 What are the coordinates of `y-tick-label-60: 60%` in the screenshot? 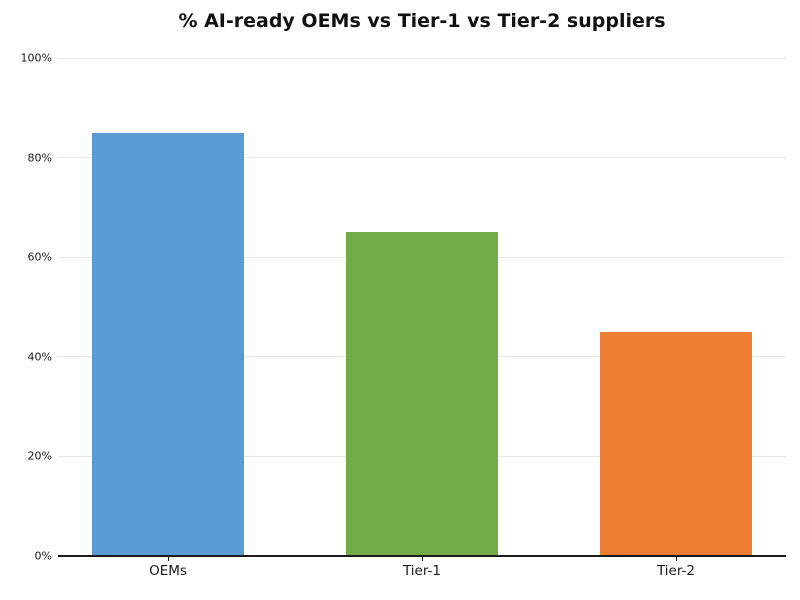 It's located at (39, 257).